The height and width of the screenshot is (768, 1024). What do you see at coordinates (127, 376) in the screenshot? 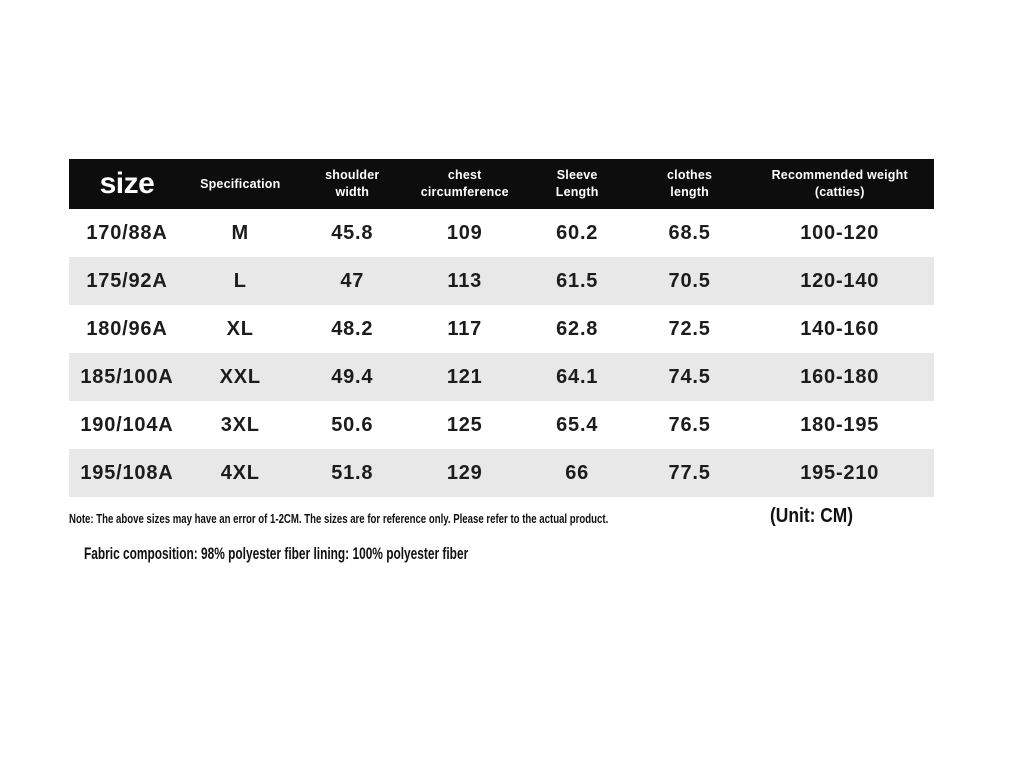
I see `cell-size: 185/100A` at bounding box center [127, 376].